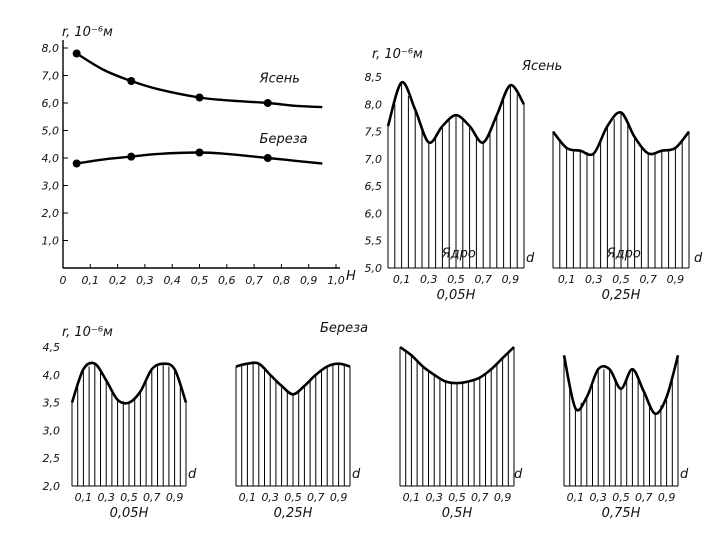 The image size is (720, 541). Describe the element at coordinates (456, 113) in the screenshot. I see `ash-panel-1-curve` at that location.